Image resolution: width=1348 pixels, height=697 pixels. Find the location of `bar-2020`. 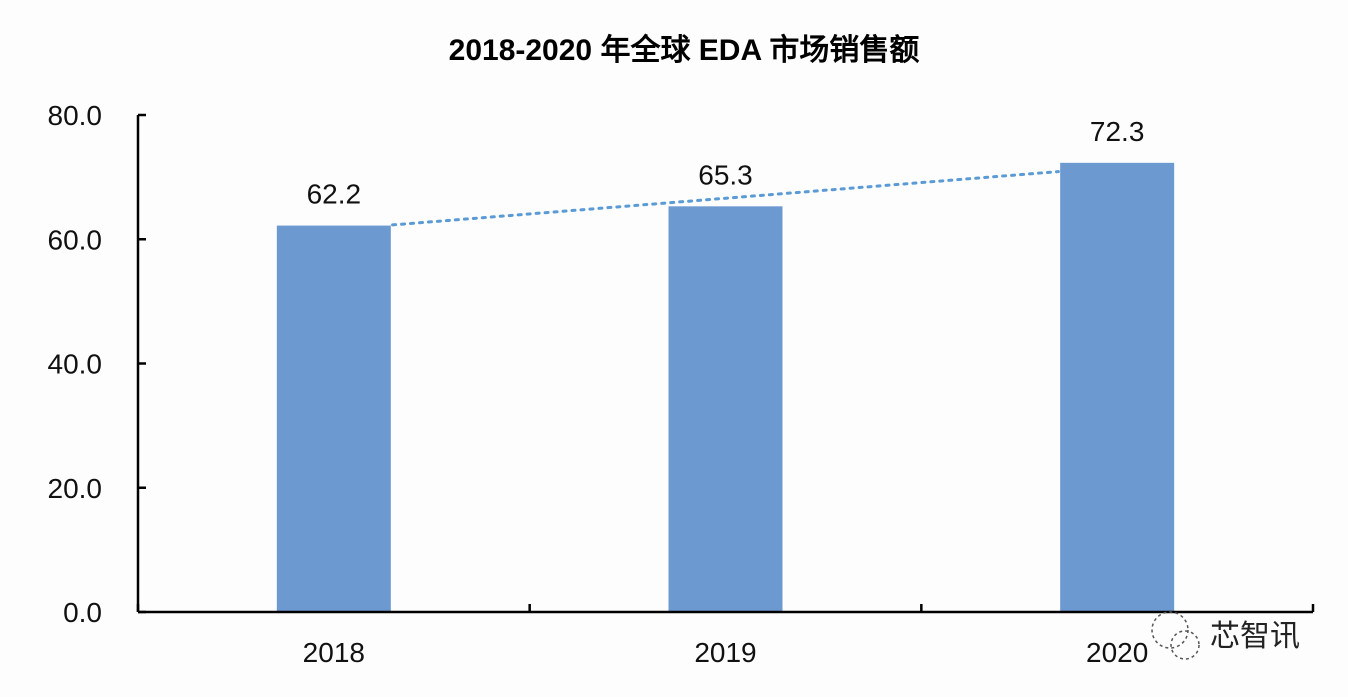

bar-2020 is located at coordinates (1117, 387).